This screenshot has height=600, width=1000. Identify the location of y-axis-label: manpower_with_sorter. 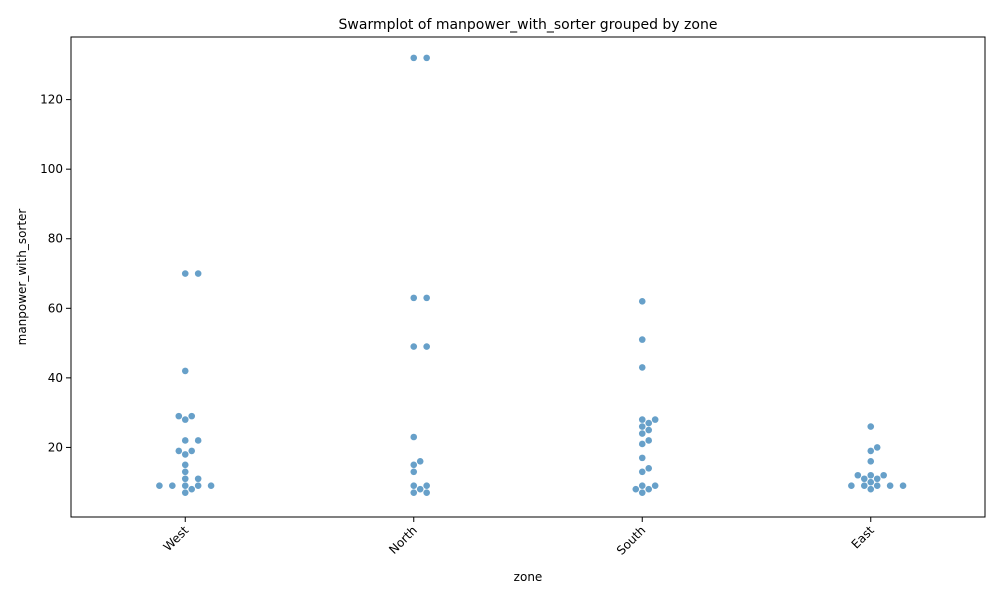
(22, 277).